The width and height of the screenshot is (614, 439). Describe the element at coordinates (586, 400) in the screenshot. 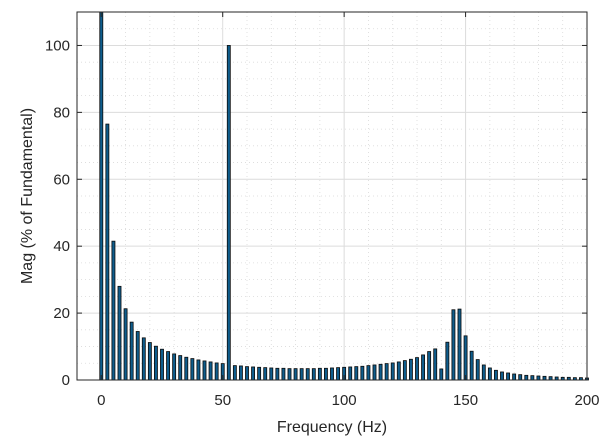

I see `x-tick-label: 200` at that location.